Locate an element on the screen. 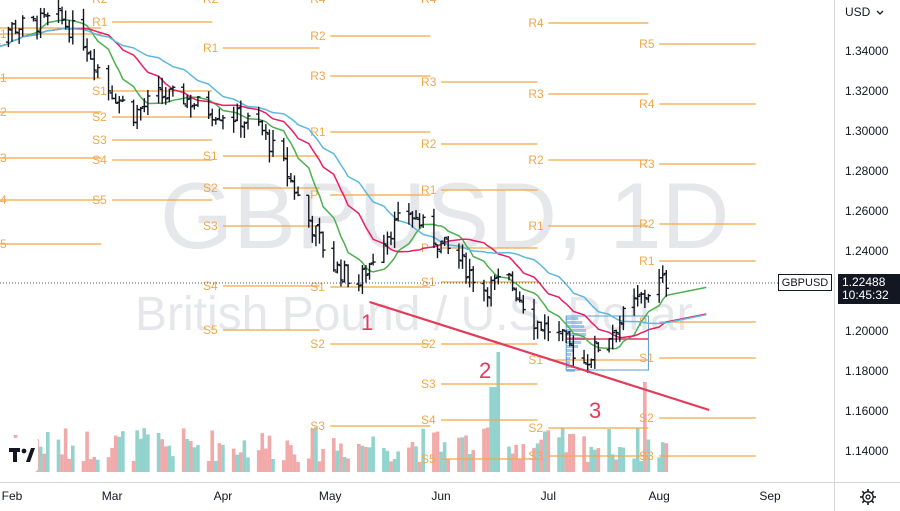 The image size is (900, 511). pivot-label: 3 is located at coordinates (3, 158).